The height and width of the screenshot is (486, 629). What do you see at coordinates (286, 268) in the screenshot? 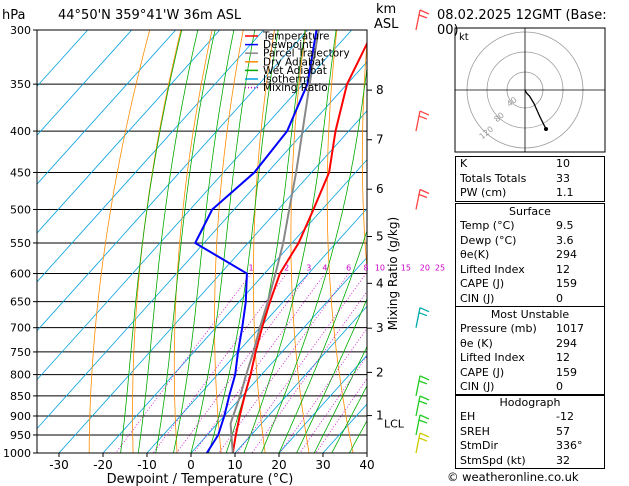
I see `mixing-ratio-label: 2` at bounding box center [286, 268].